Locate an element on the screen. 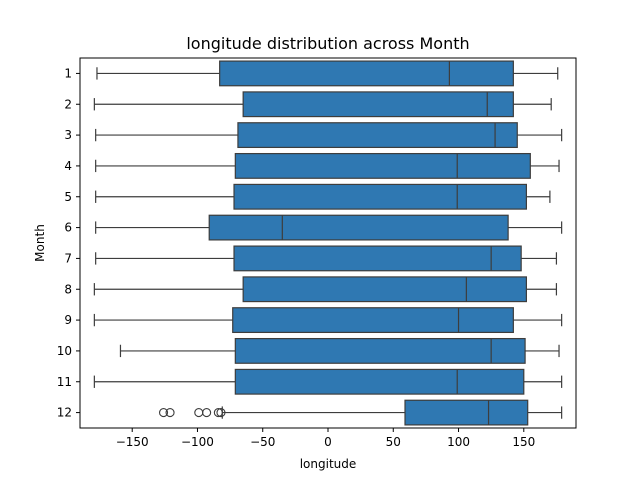 This screenshot has width=640, height=480. y-tick-label: 2 is located at coordinates (68, 104).